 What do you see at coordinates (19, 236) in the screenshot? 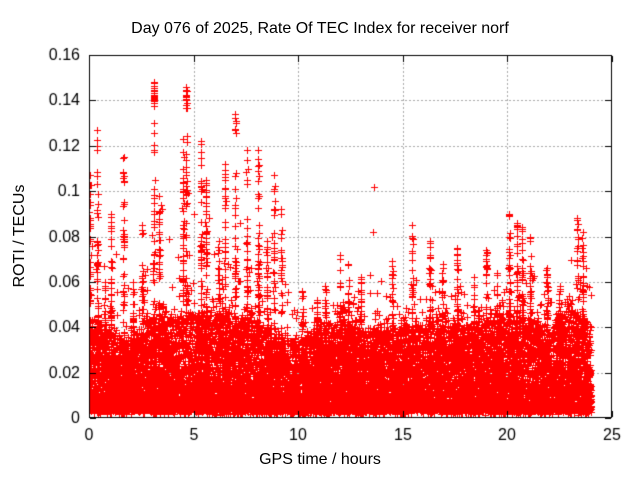
I see `y-axis-label: ROTI / TECUs` at bounding box center [19, 236].